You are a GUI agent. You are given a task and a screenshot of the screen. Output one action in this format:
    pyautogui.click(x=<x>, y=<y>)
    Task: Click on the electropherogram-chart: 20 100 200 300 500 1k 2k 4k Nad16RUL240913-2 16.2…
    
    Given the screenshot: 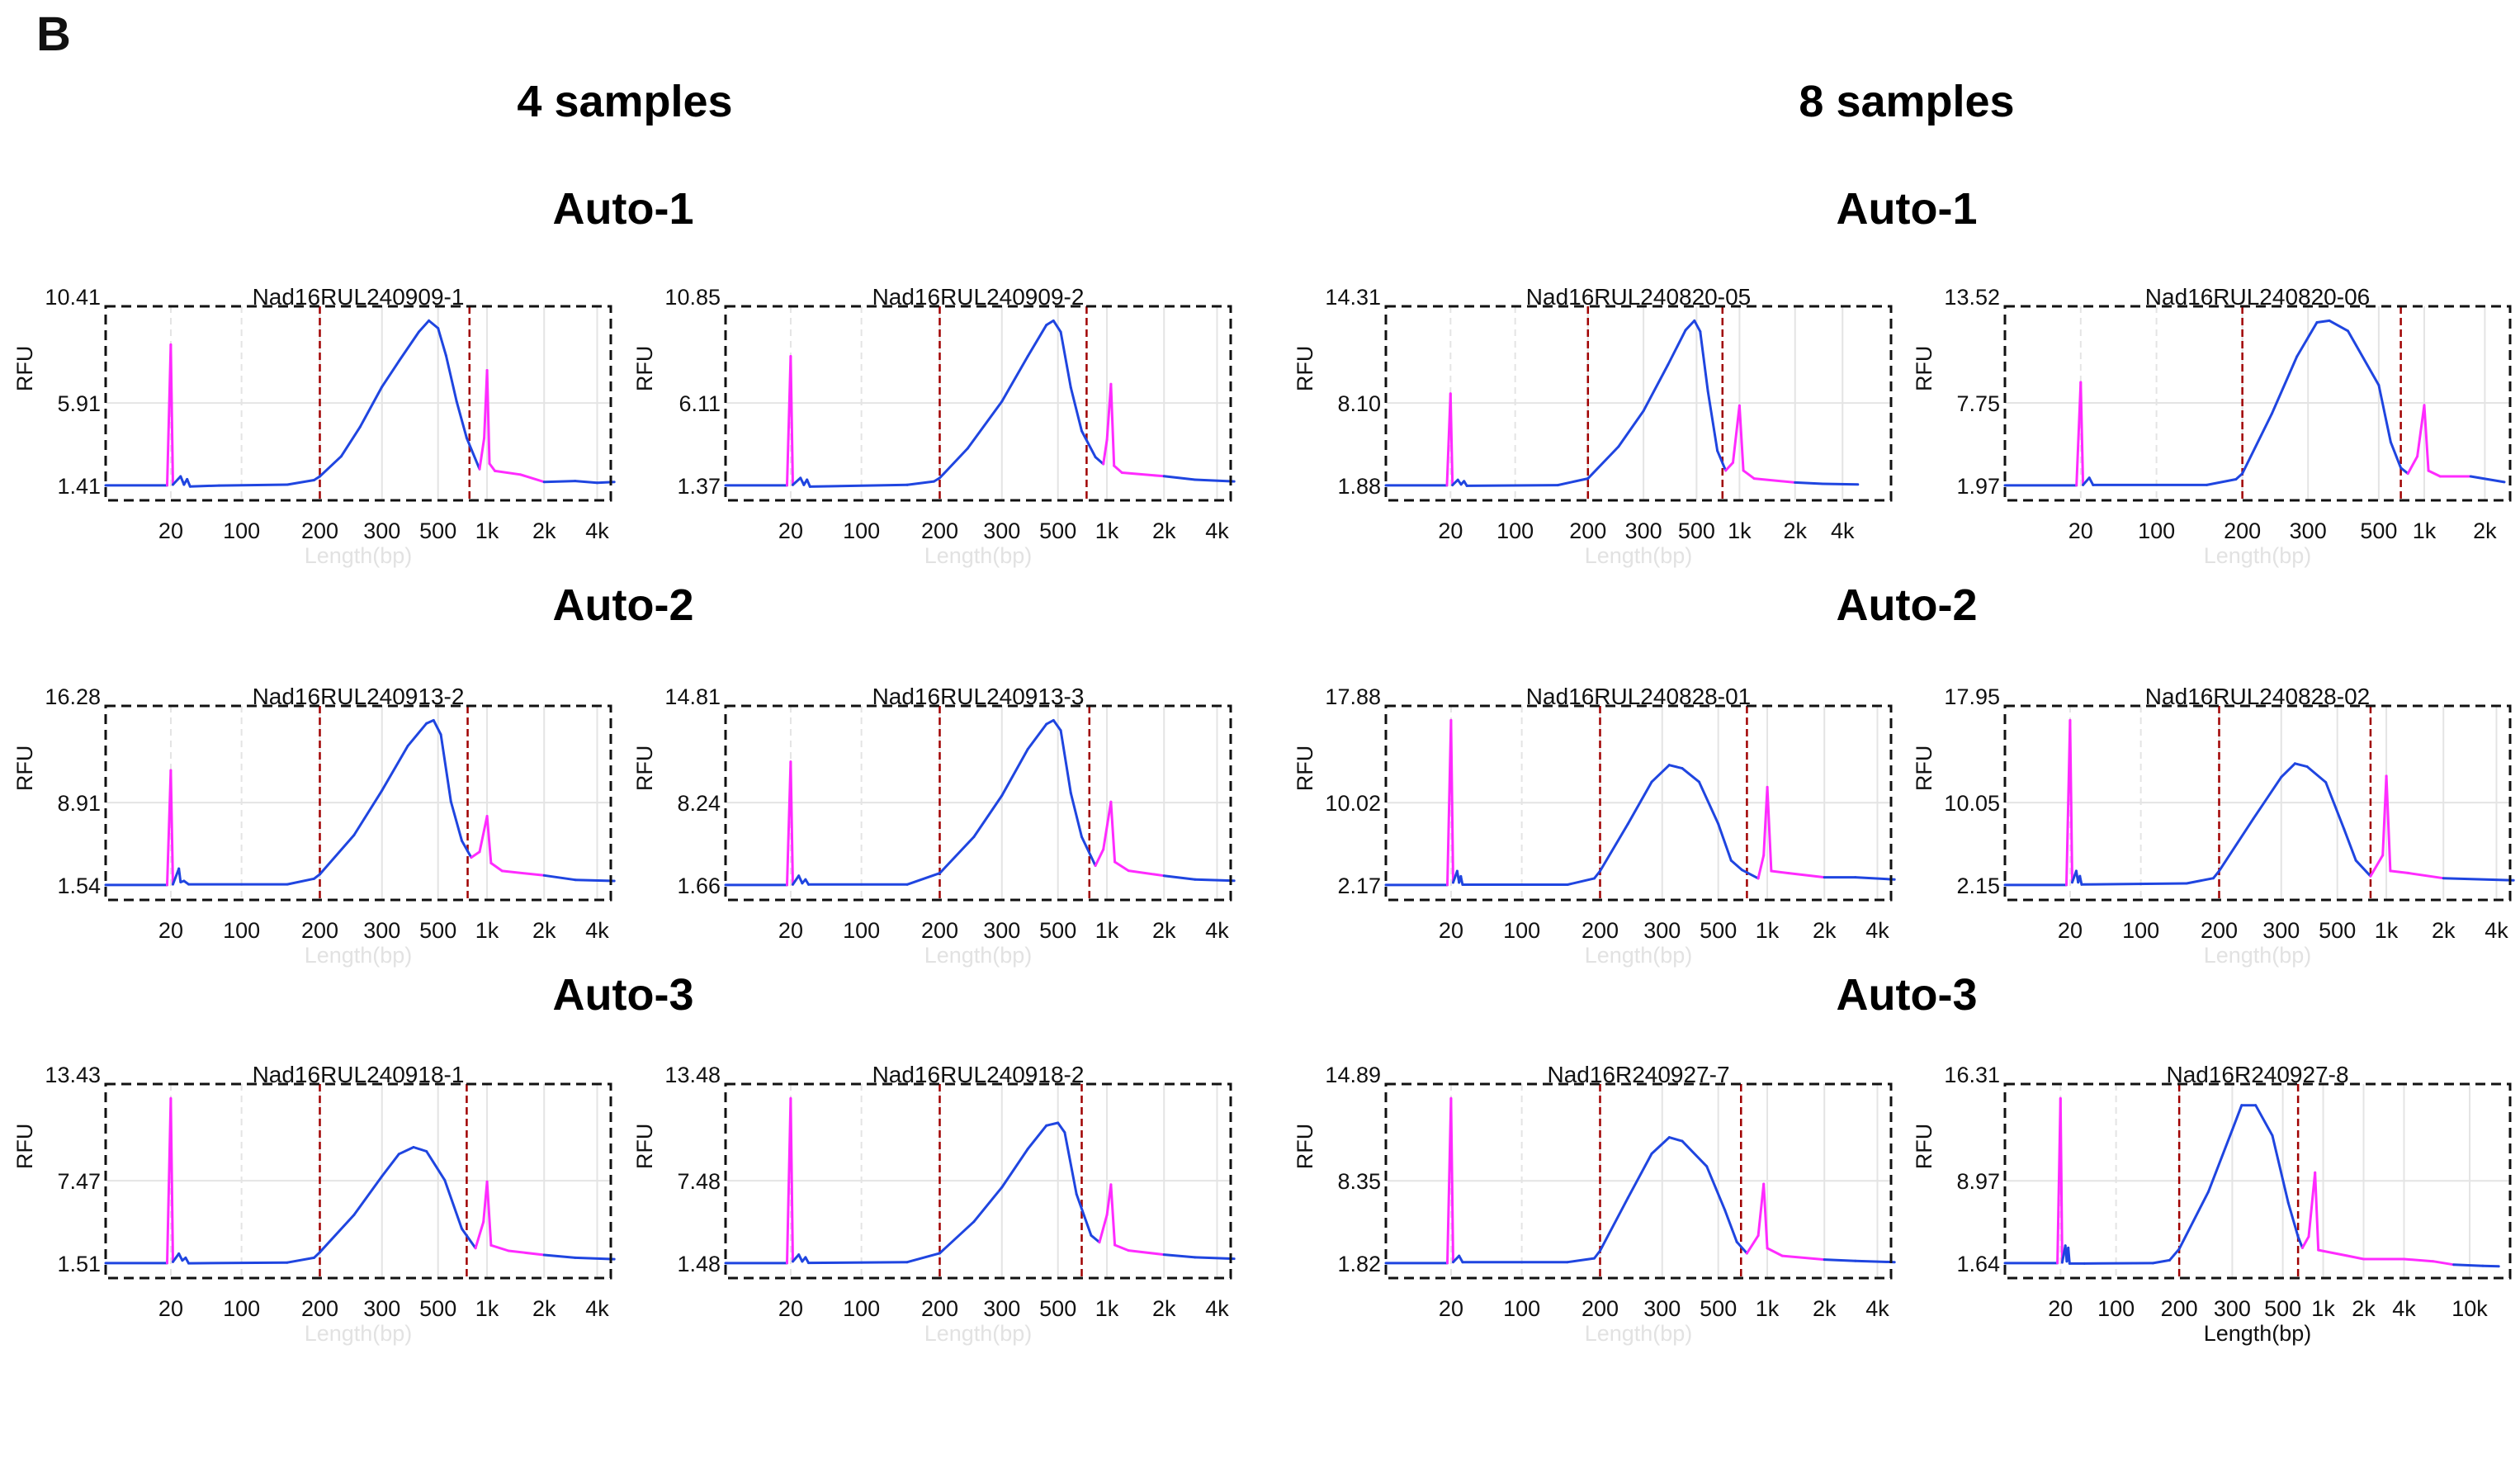 What is the action you would take?
    pyautogui.click(x=314, y=826)
    